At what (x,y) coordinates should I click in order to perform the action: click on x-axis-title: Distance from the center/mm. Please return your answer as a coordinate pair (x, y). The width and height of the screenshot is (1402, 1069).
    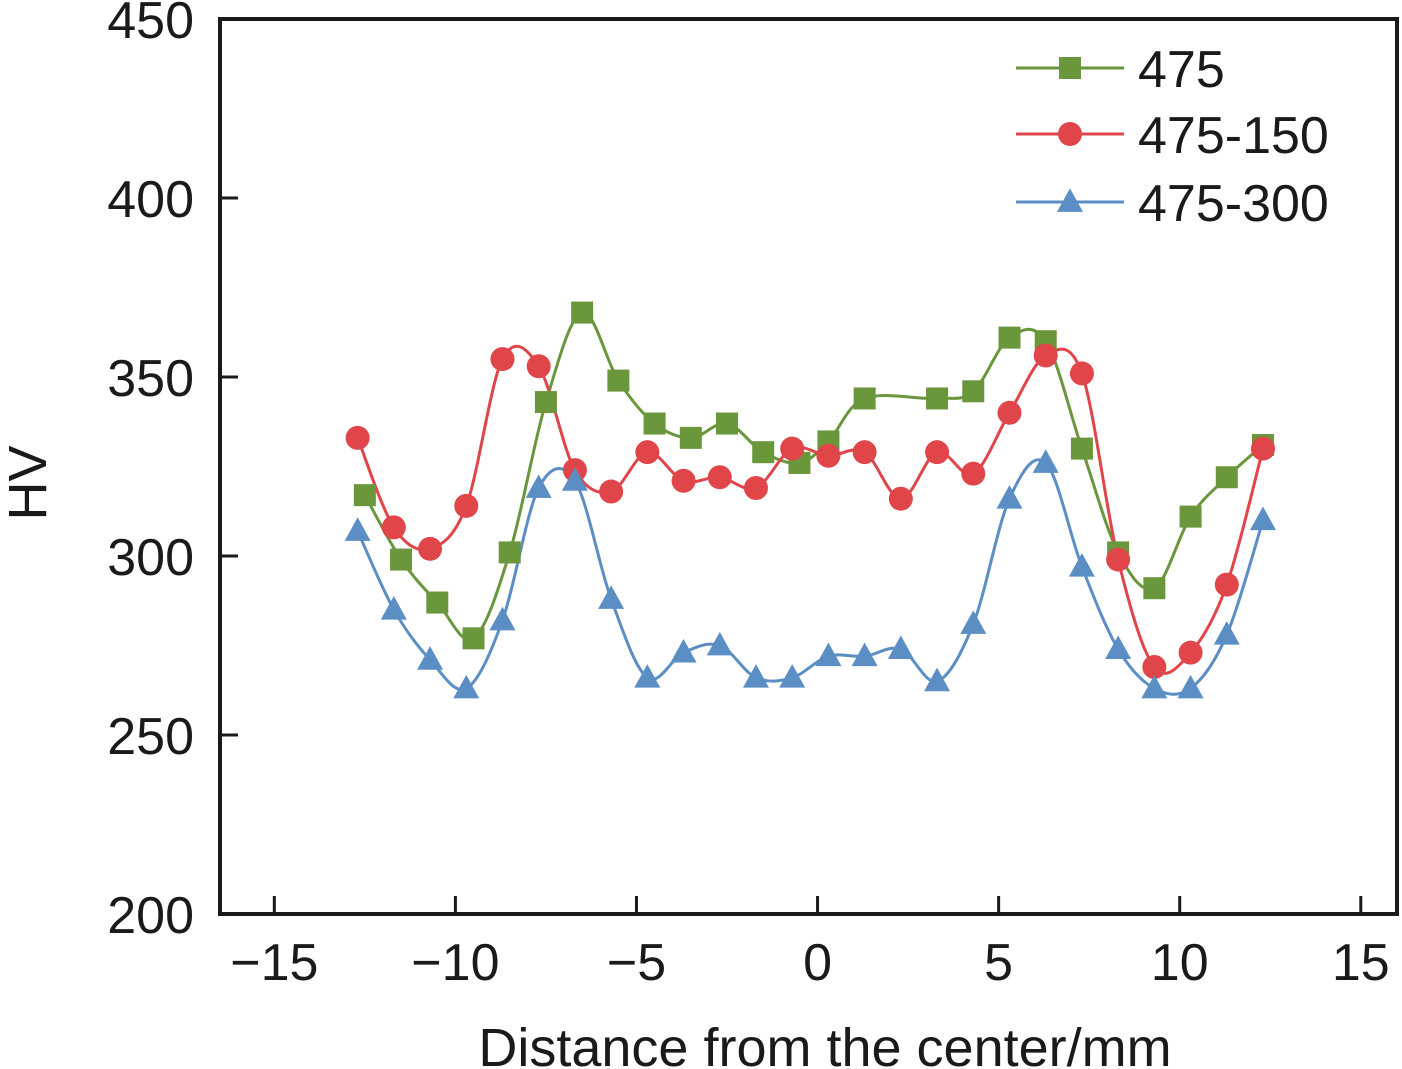
    Looking at the image, I should click on (824, 1043).